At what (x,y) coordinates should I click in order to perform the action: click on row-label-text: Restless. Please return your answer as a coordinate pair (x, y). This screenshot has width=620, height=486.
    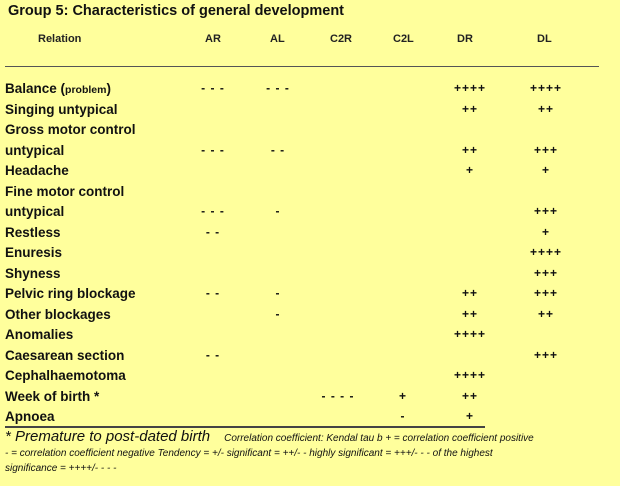
    Looking at the image, I should click on (33, 232).